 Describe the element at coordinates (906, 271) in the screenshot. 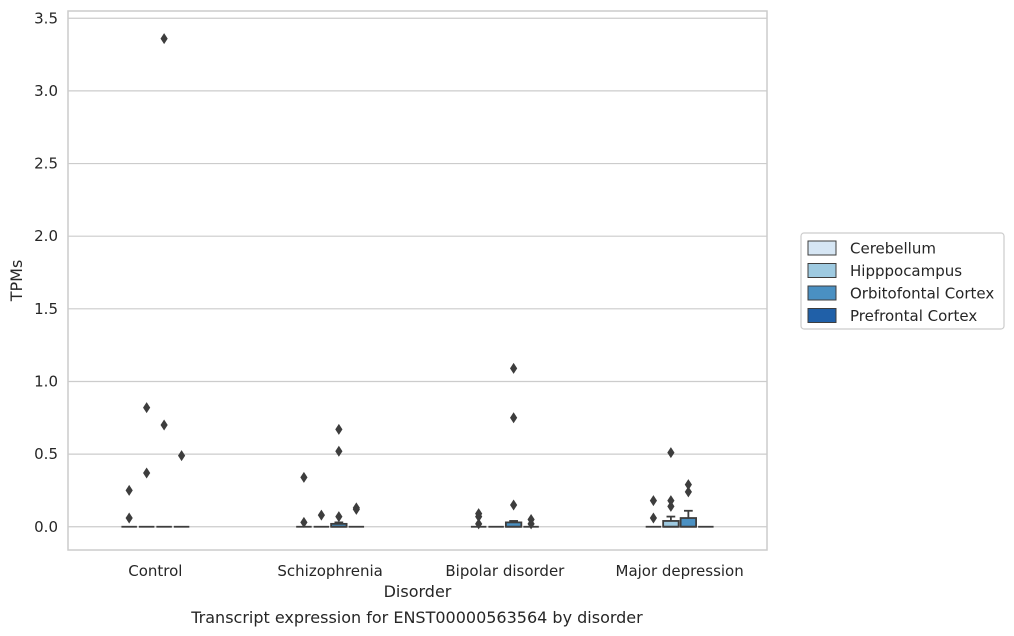

I see `legend-entry: Hipppocampus` at that location.